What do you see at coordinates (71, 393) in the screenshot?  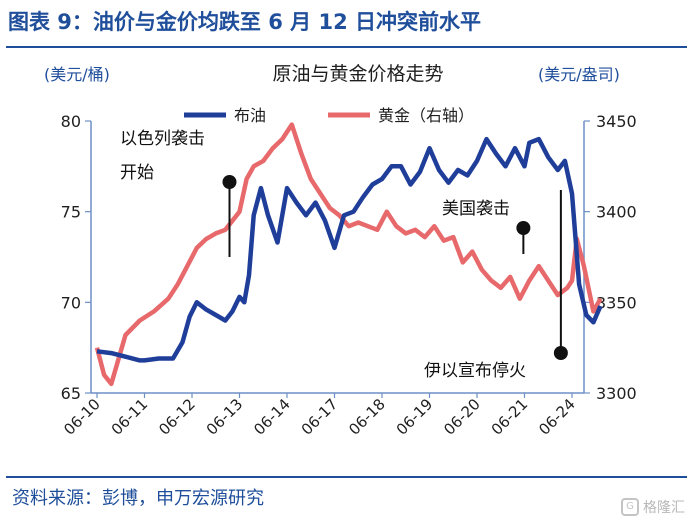 I see `y-left-tick-label: 65` at bounding box center [71, 393].